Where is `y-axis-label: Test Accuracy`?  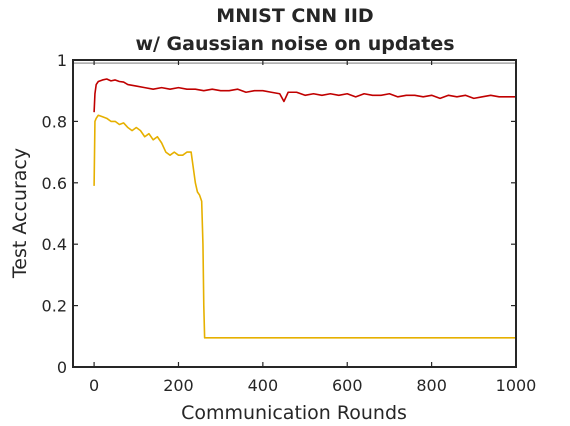
y-axis-label: Test Accuracy is located at coordinates (20, 213).